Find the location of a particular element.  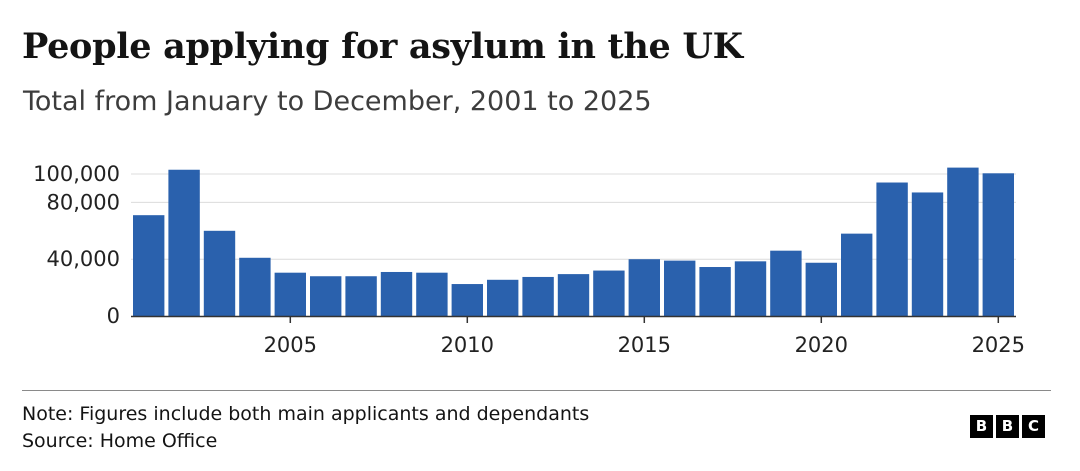

chart-title: People applying for asylum in the UK is located at coordinates (382, 46).